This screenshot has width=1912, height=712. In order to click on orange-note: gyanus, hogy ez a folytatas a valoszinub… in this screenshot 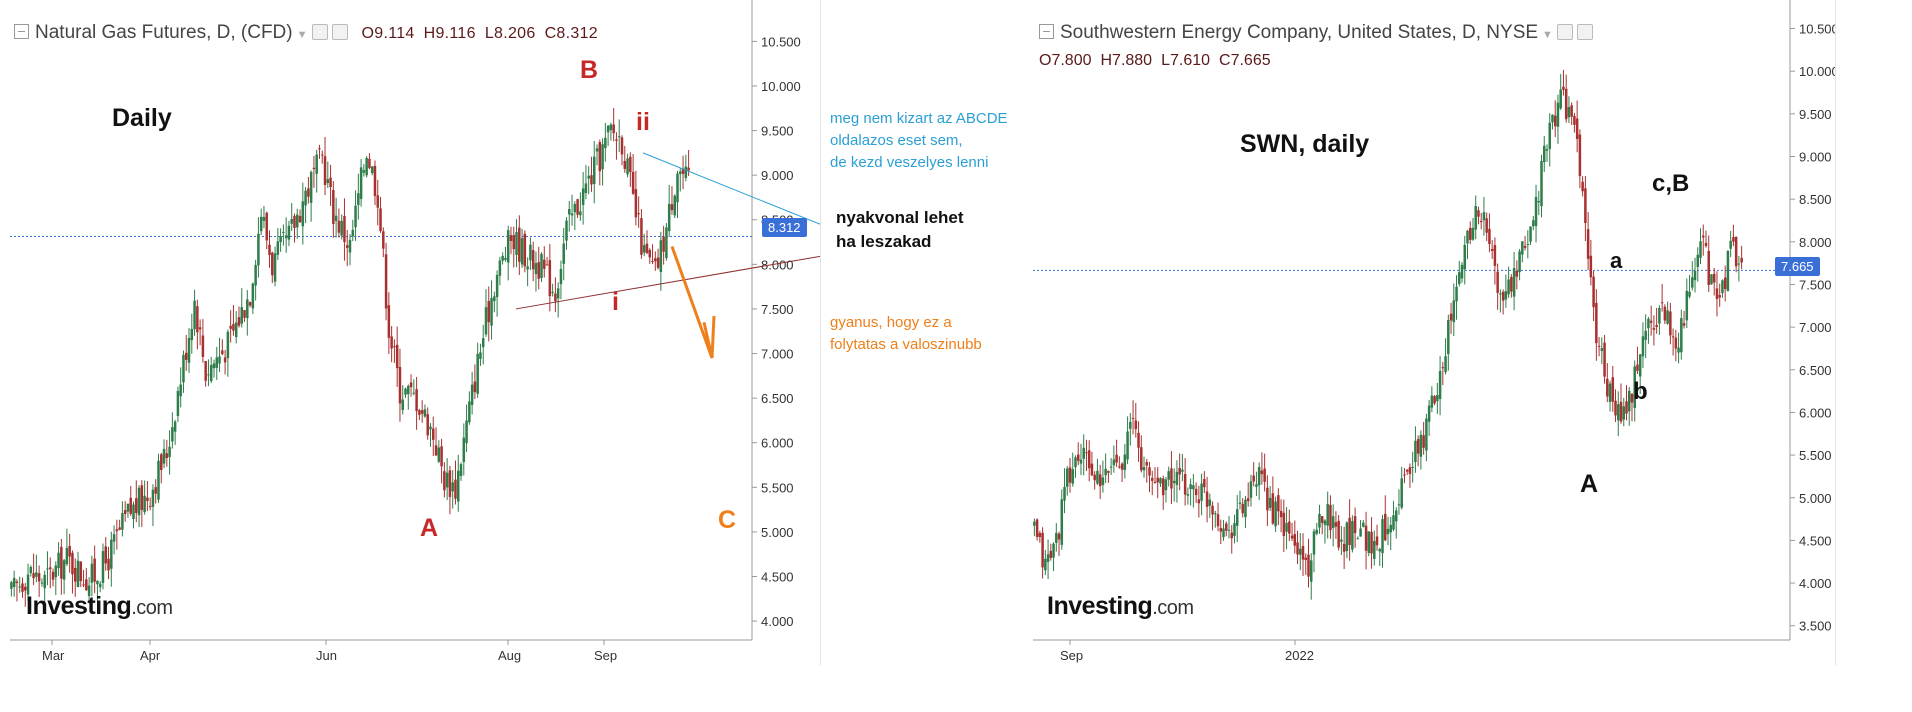, I will do `click(906, 333)`.